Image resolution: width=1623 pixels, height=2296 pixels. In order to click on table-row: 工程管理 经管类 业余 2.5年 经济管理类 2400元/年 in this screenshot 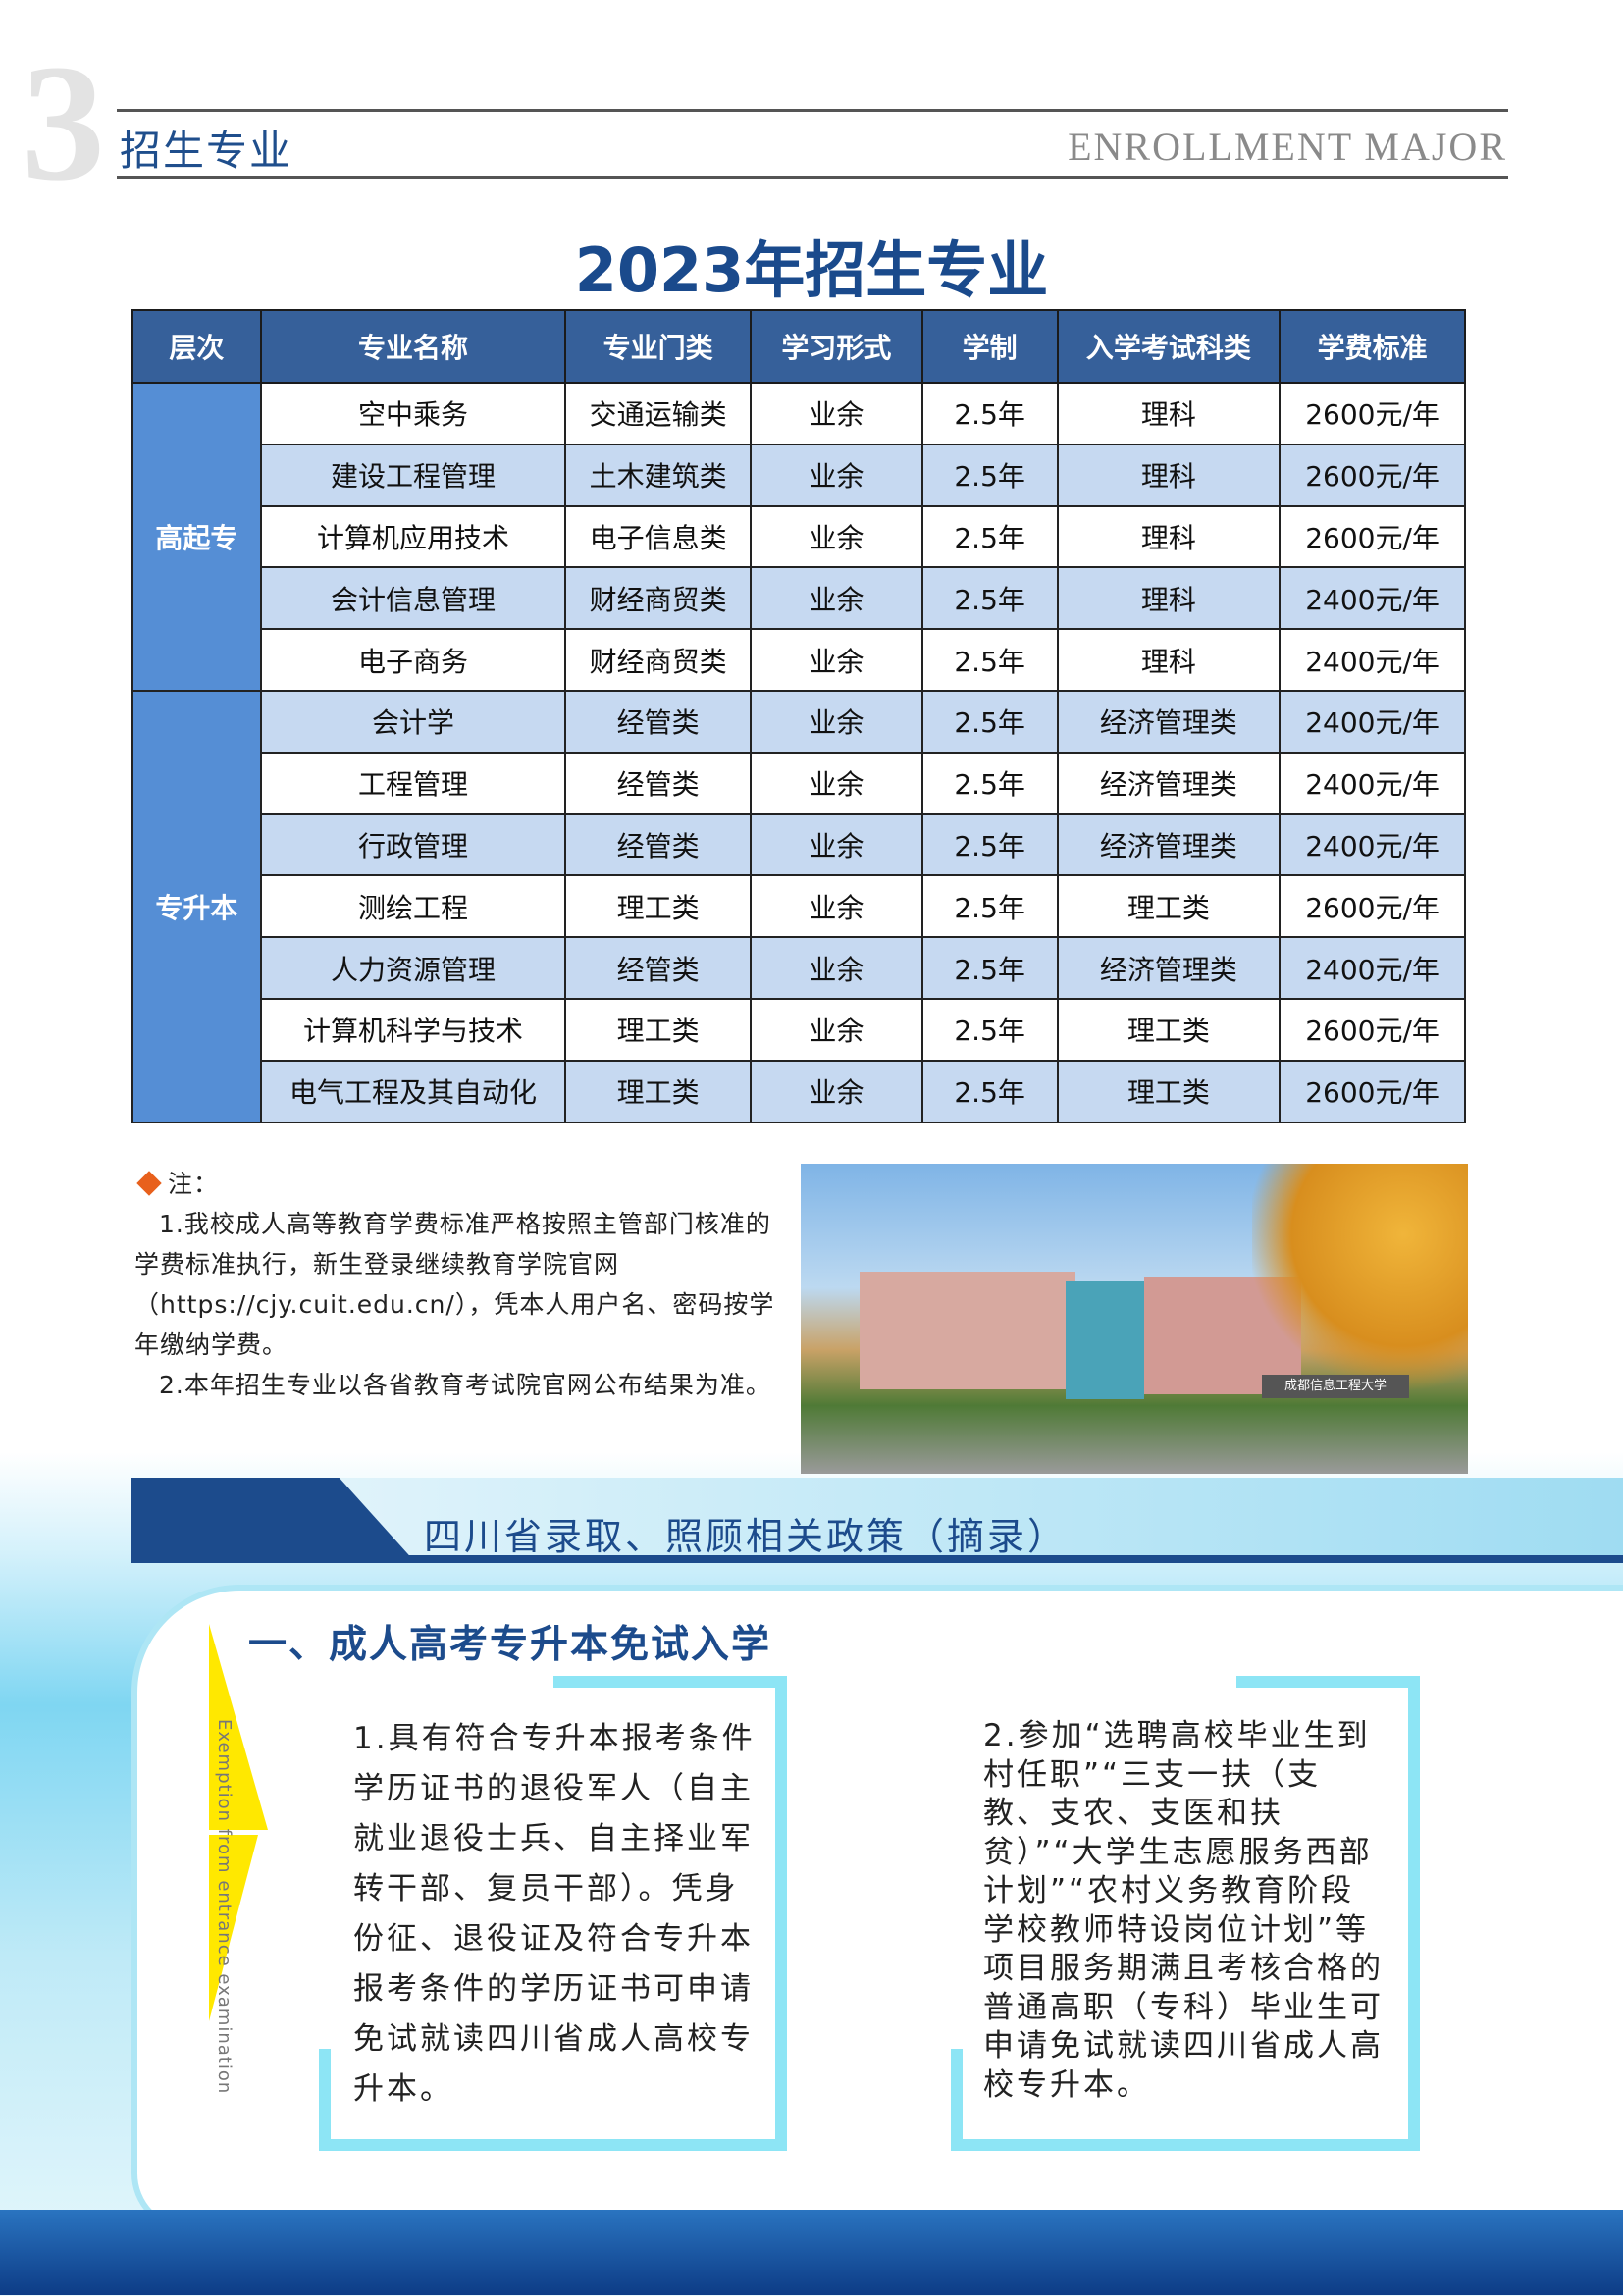, I will do `click(799, 783)`.